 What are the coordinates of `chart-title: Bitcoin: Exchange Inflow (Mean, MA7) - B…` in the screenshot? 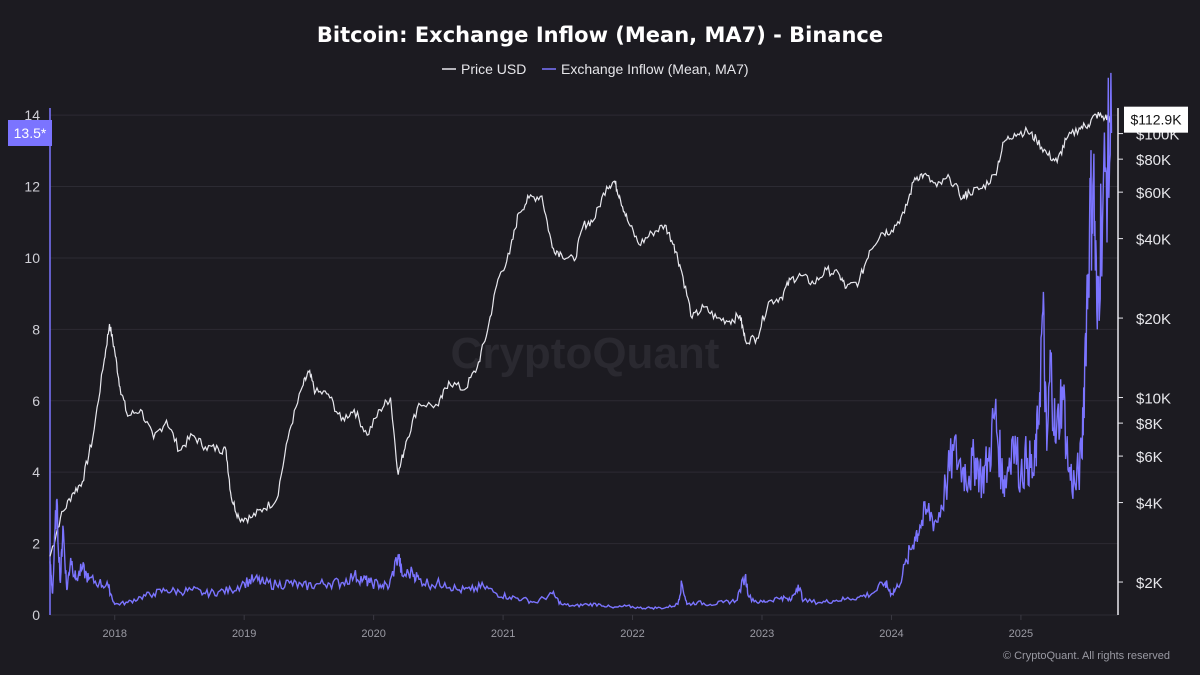 It's located at (600, 35).